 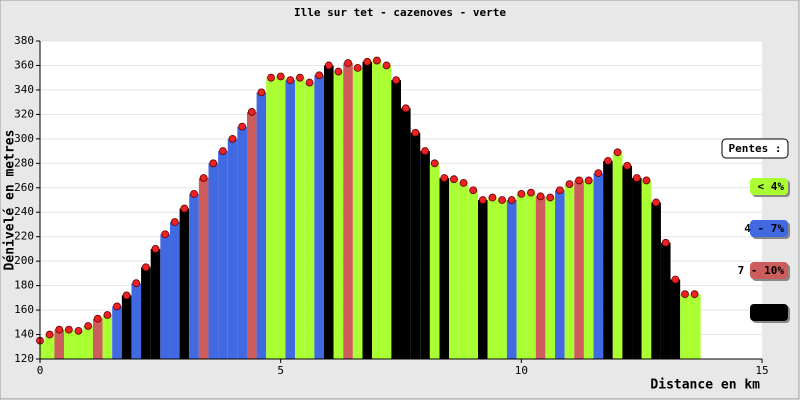 I want to click on y-tick-label: 200, so click(x=24, y=260).